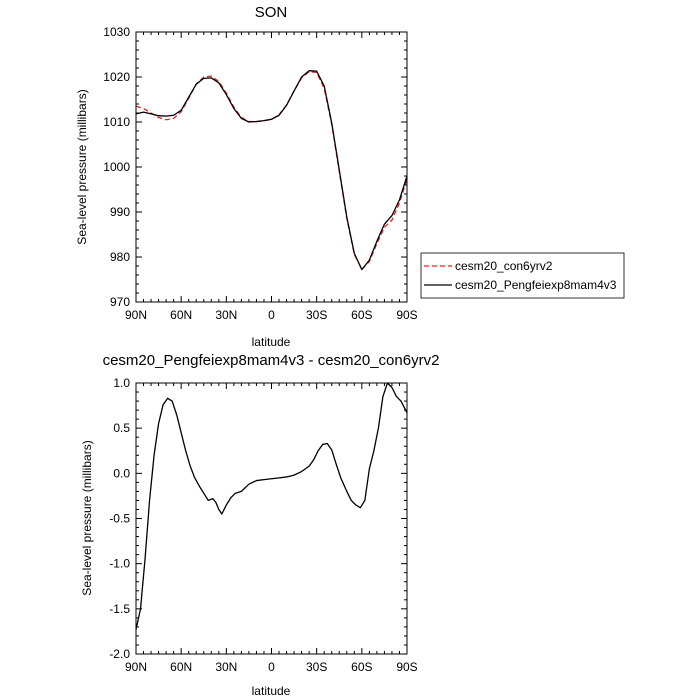 The image size is (700, 700). I want to click on bottom-x-tick-label: 90S, so click(406, 667).